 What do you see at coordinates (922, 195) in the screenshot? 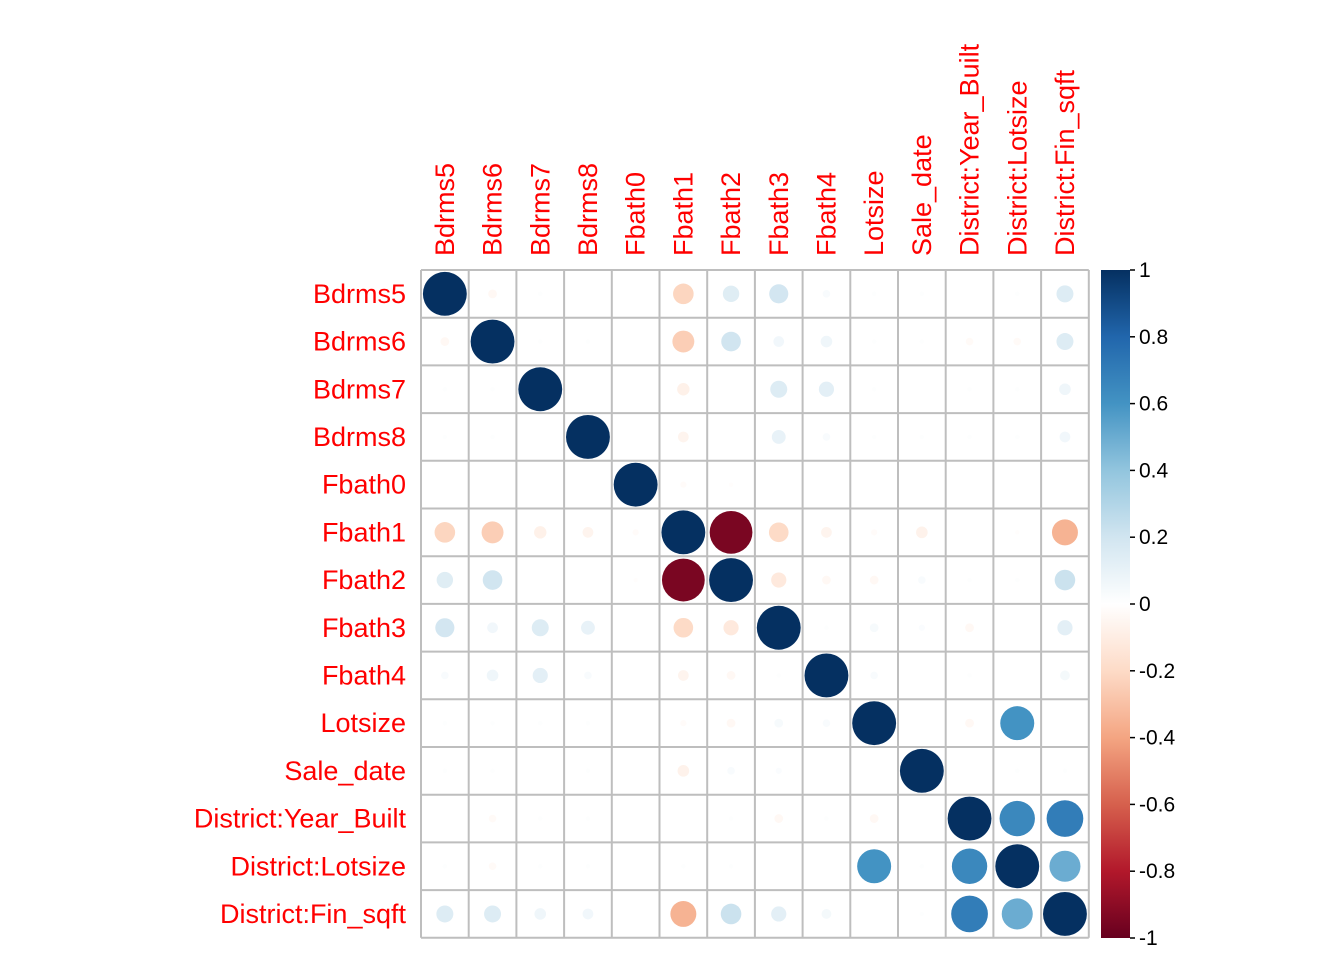
I see `column-label: Sale_date` at bounding box center [922, 195].